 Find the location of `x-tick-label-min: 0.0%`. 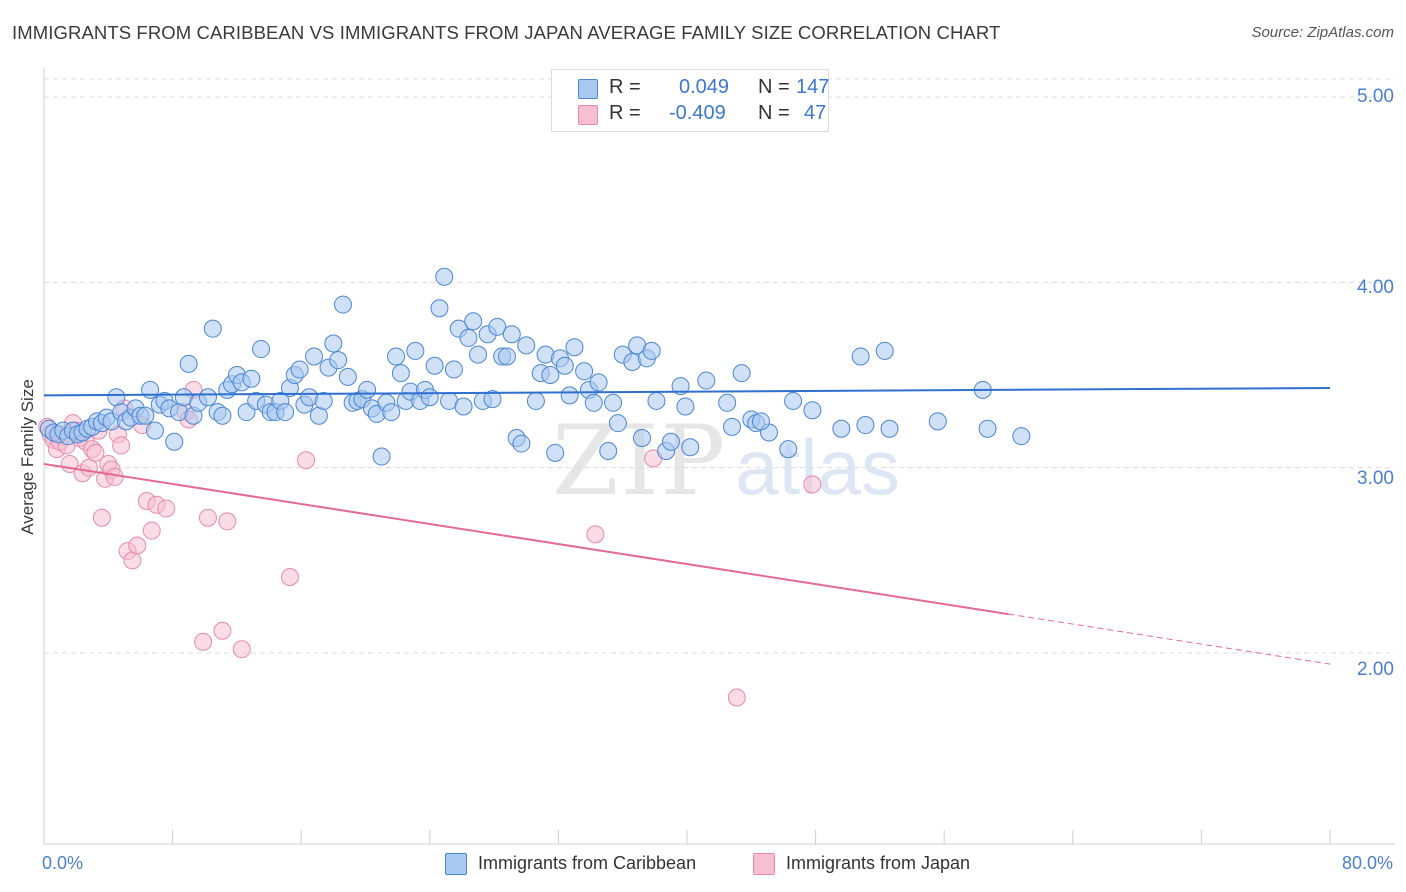

x-tick-label-min: 0.0% is located at coordinates (63, 863).